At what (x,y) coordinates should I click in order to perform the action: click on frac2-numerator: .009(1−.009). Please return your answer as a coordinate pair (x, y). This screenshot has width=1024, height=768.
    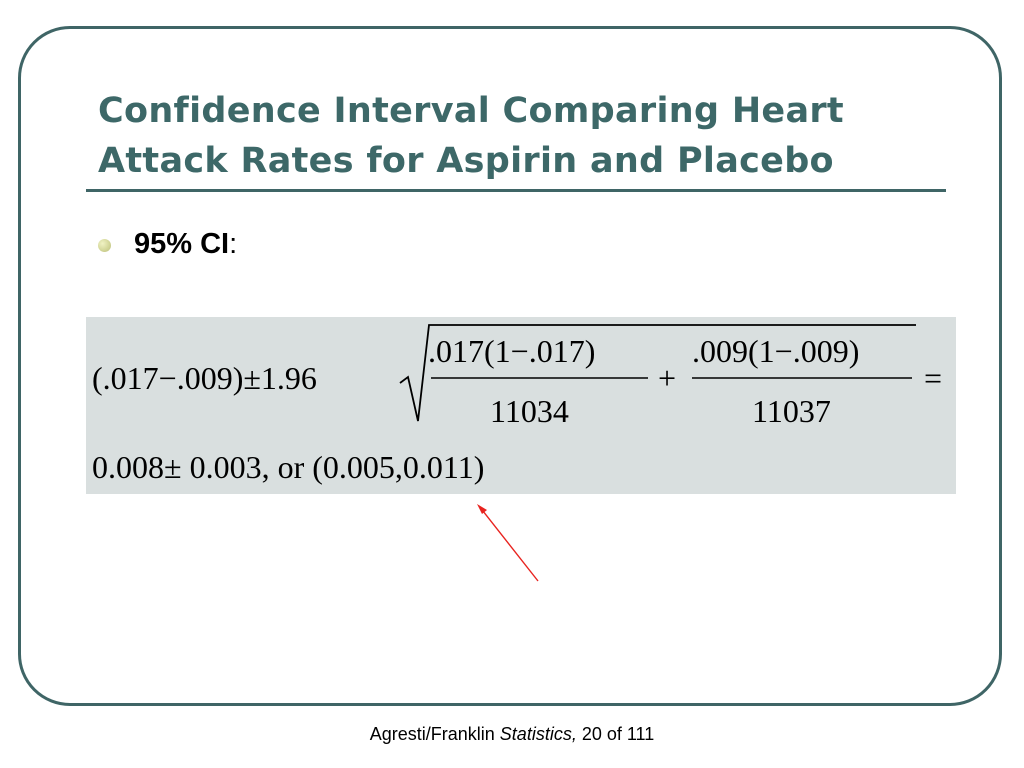
    Looking at the image, I should click on (775, 351).